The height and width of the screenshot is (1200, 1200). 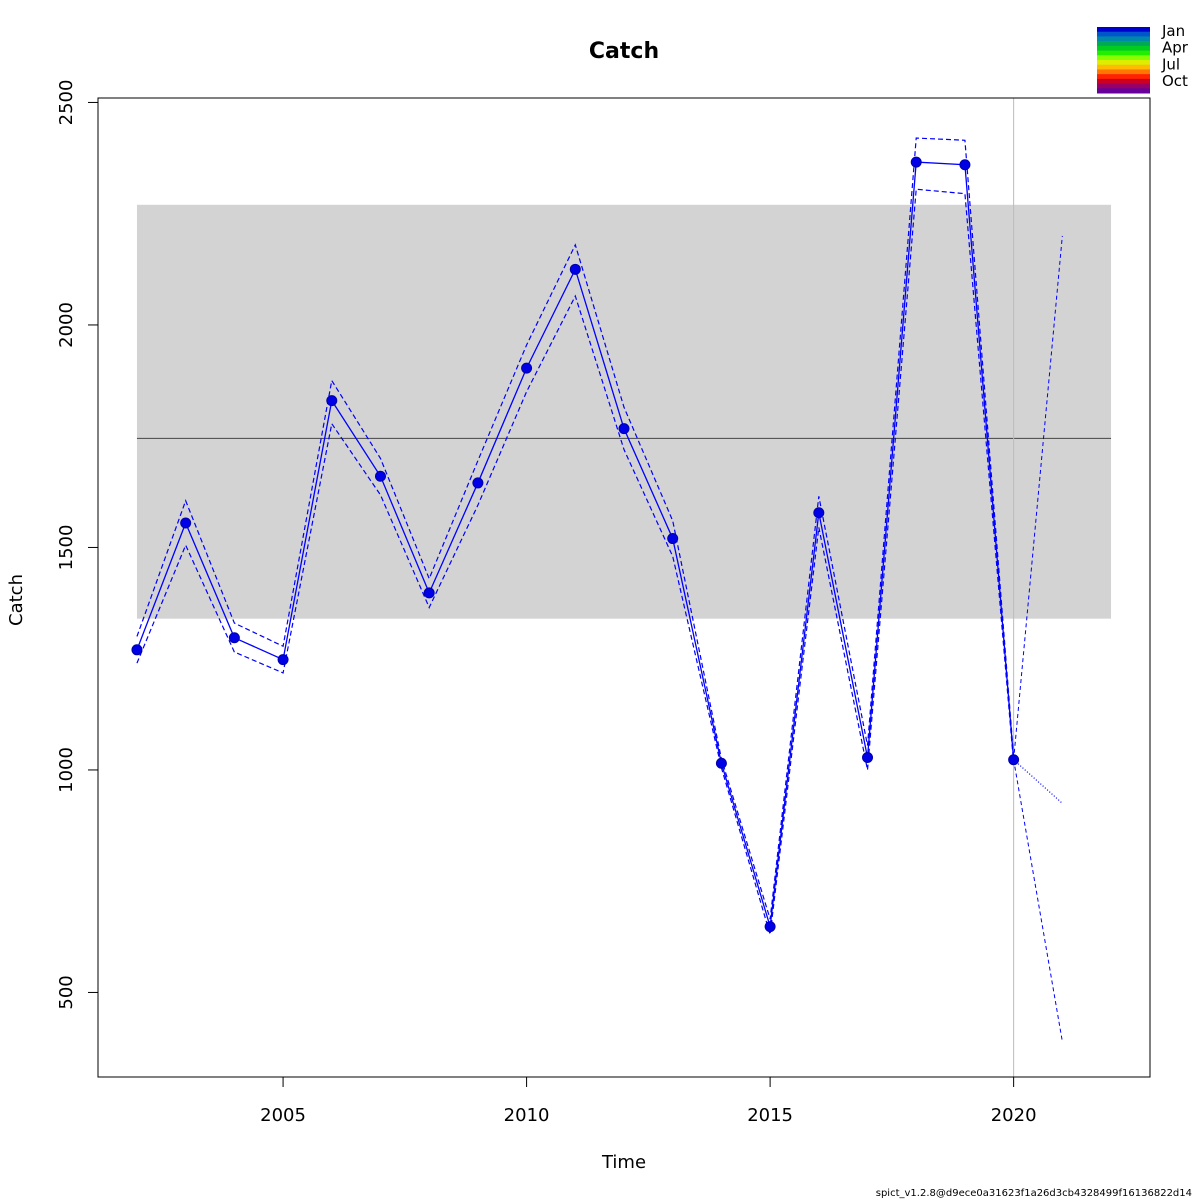 I want to click on forecast-upper-ci-line, so click(x=1038, y=497).